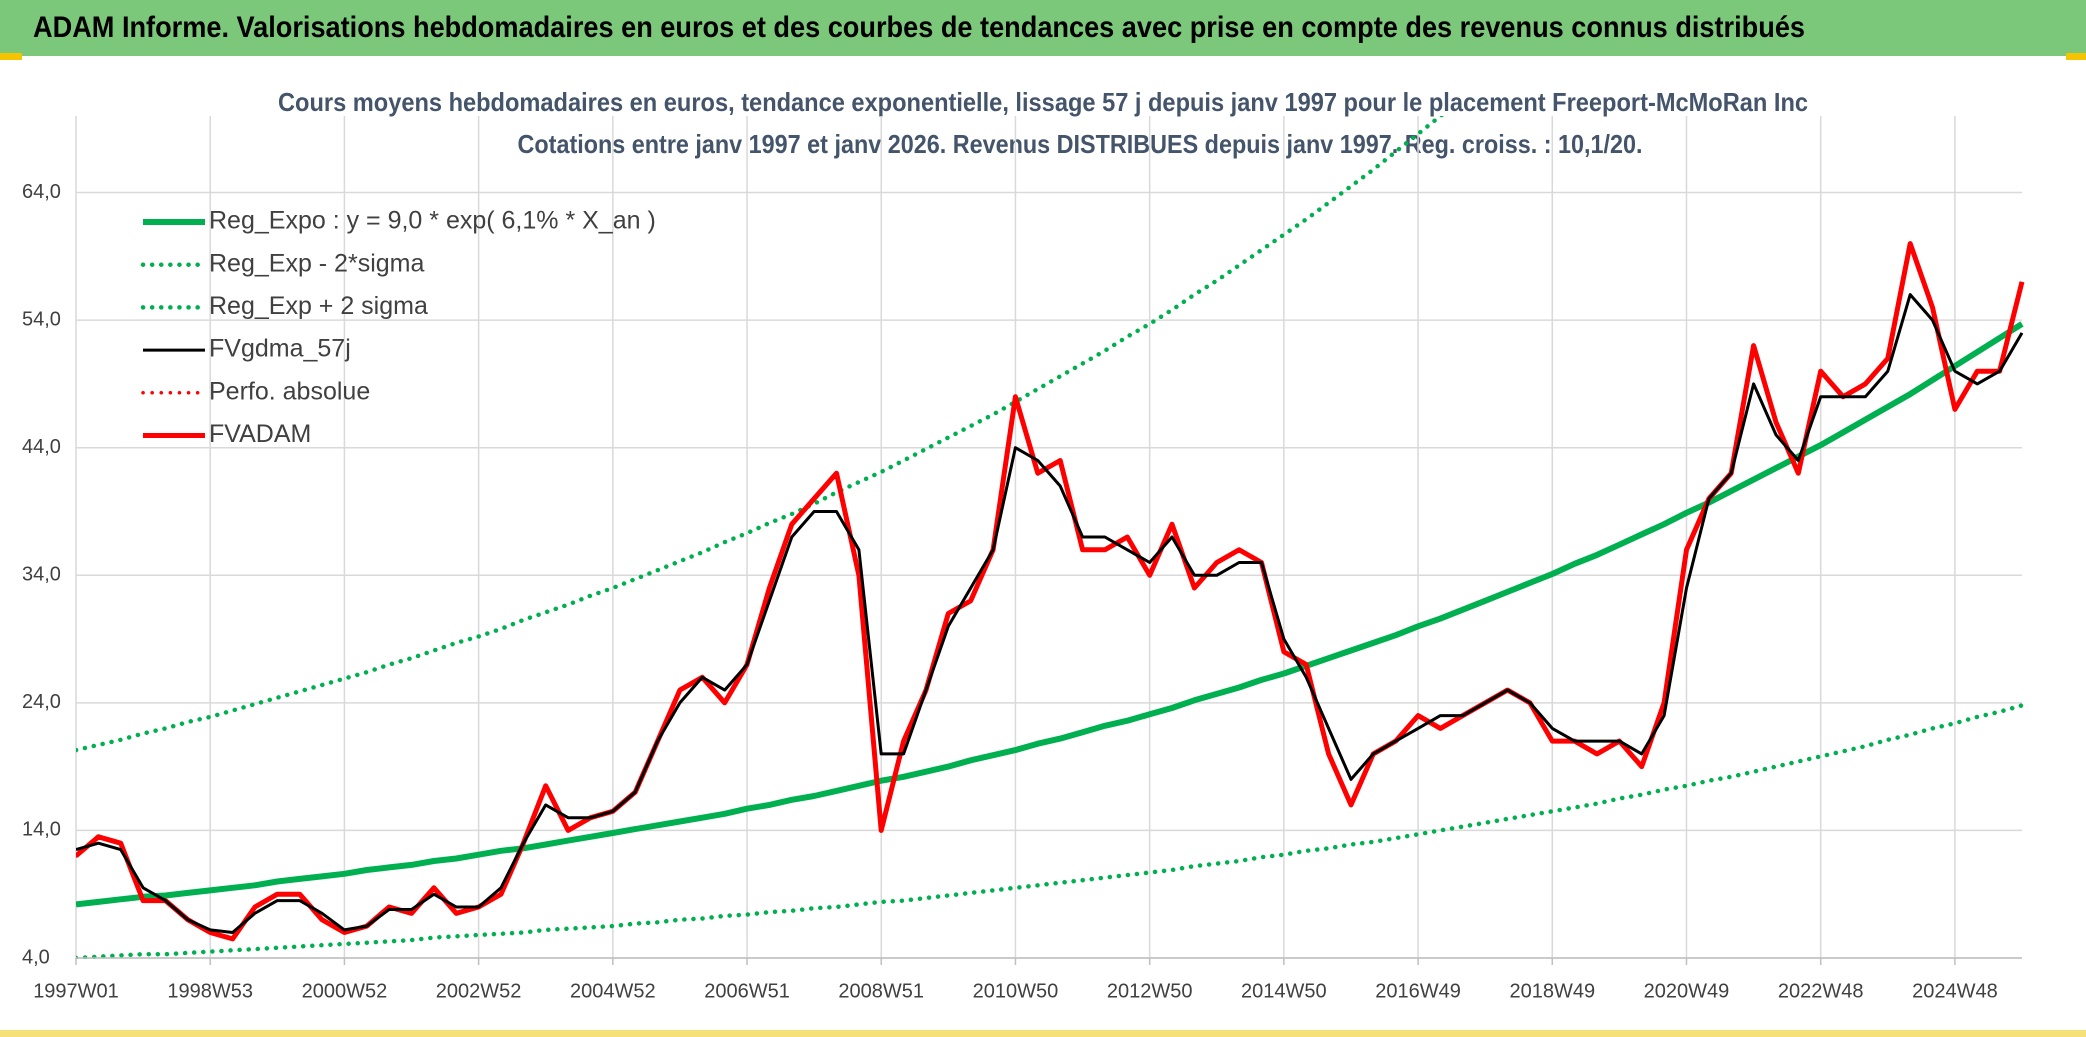 This screenshot has width=2086, height=1037. Describe the element at coordinates (432, 221) in the screenshot. I see `legend-label: Reg_Expo : y = 9,0 * exp( 6,1% * X_an )` at that location.